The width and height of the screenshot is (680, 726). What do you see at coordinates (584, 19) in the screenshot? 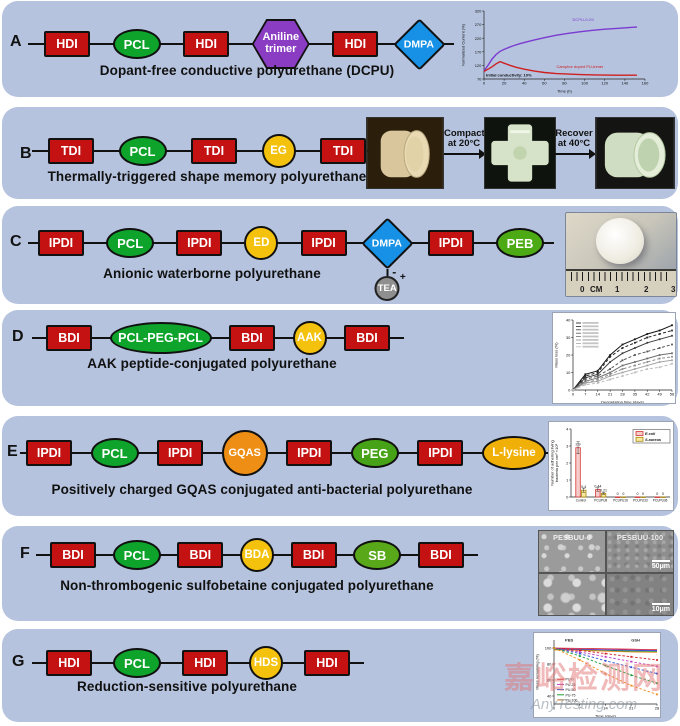
I see `svg-text: DCPU-0.2/1` at bounding box center [584, 19].